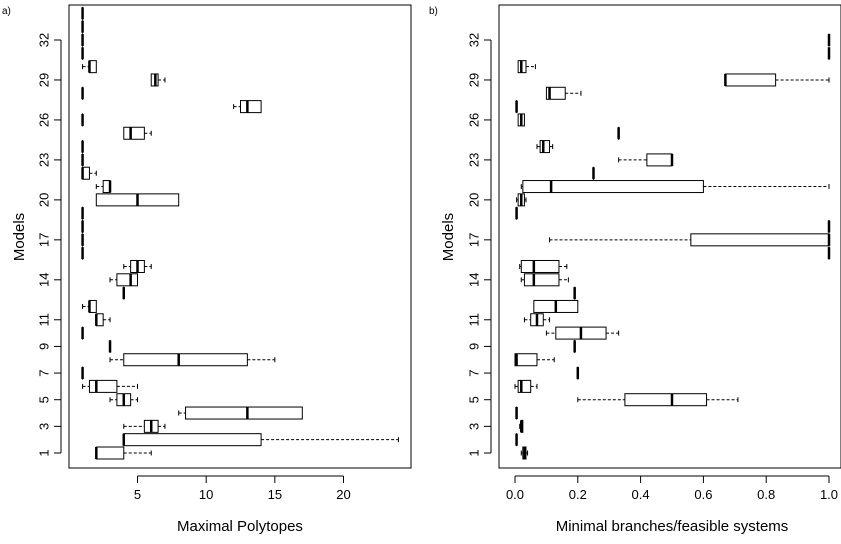 The height and width of the screenshot is (544, 841). What do you see at coordinates (703, 494) in the screenshot?
I see `x-tick-label: 0.6` at bounding box center [703, 494].